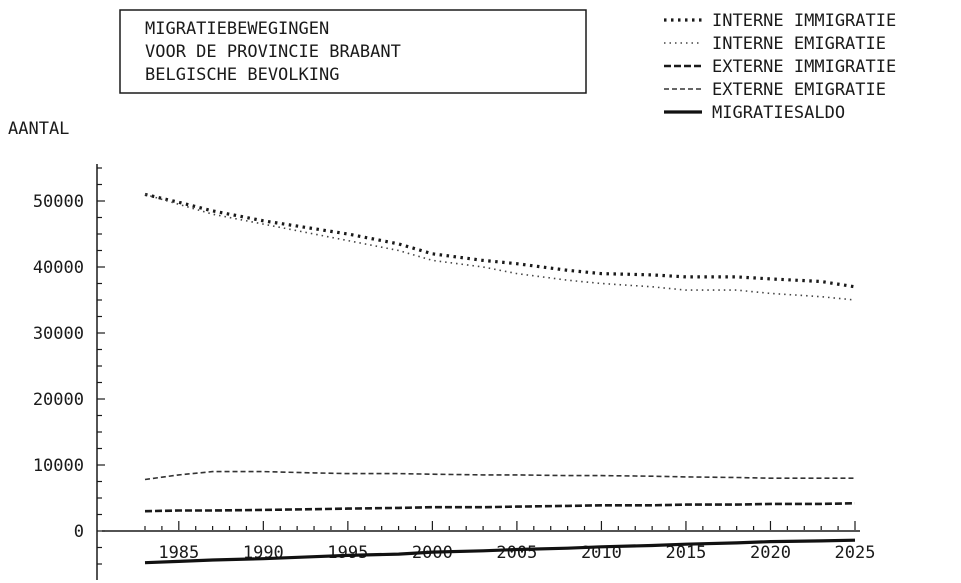 The height and width of the screenshot is (583, 961). What do you see at coordinates (778, 113) in the screenshot?
I see `legend-entry-label: MIGRATIESALDO` at bounding box center [778, 113].